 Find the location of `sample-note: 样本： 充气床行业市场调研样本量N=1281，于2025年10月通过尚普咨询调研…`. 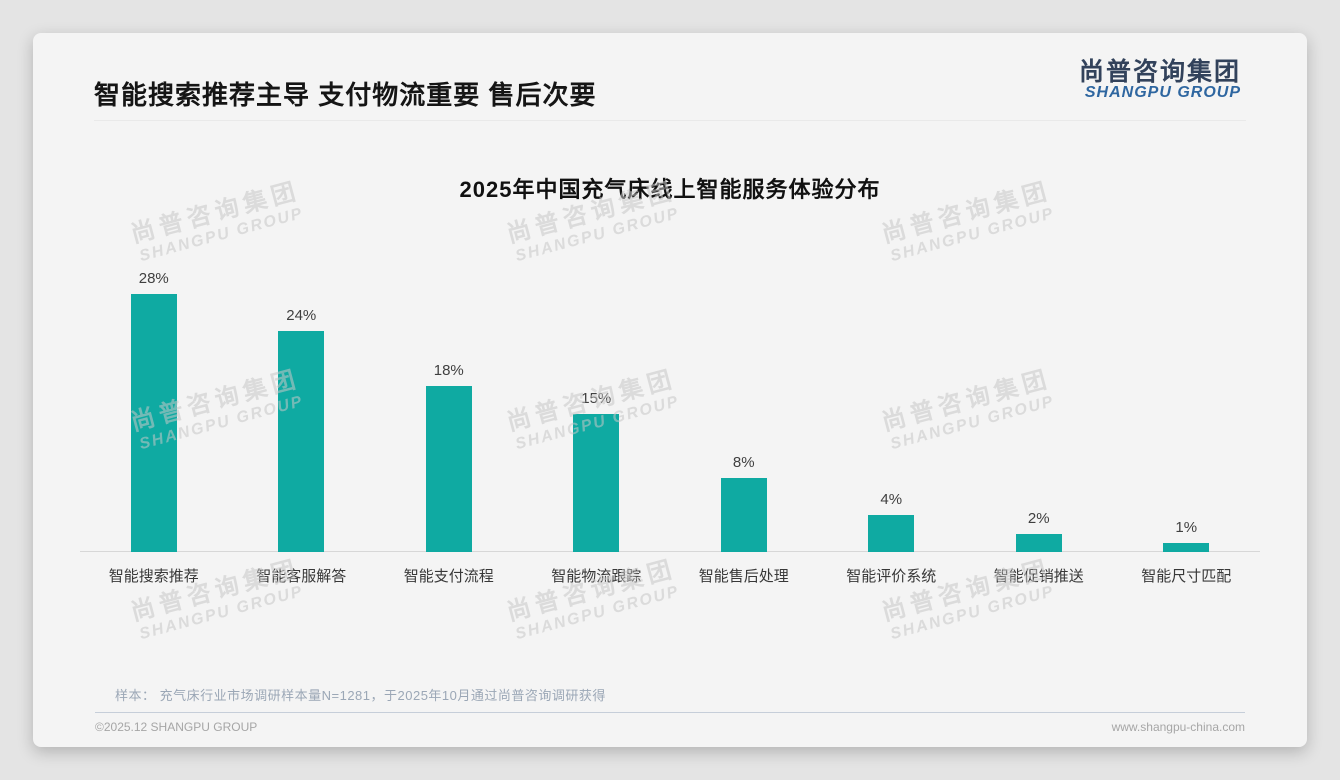

sample-note: 样本： 充气床行业市场调研样本量N=1281，于2025年10月通过尚普咨询调研… is located at coordinates (360, 695).